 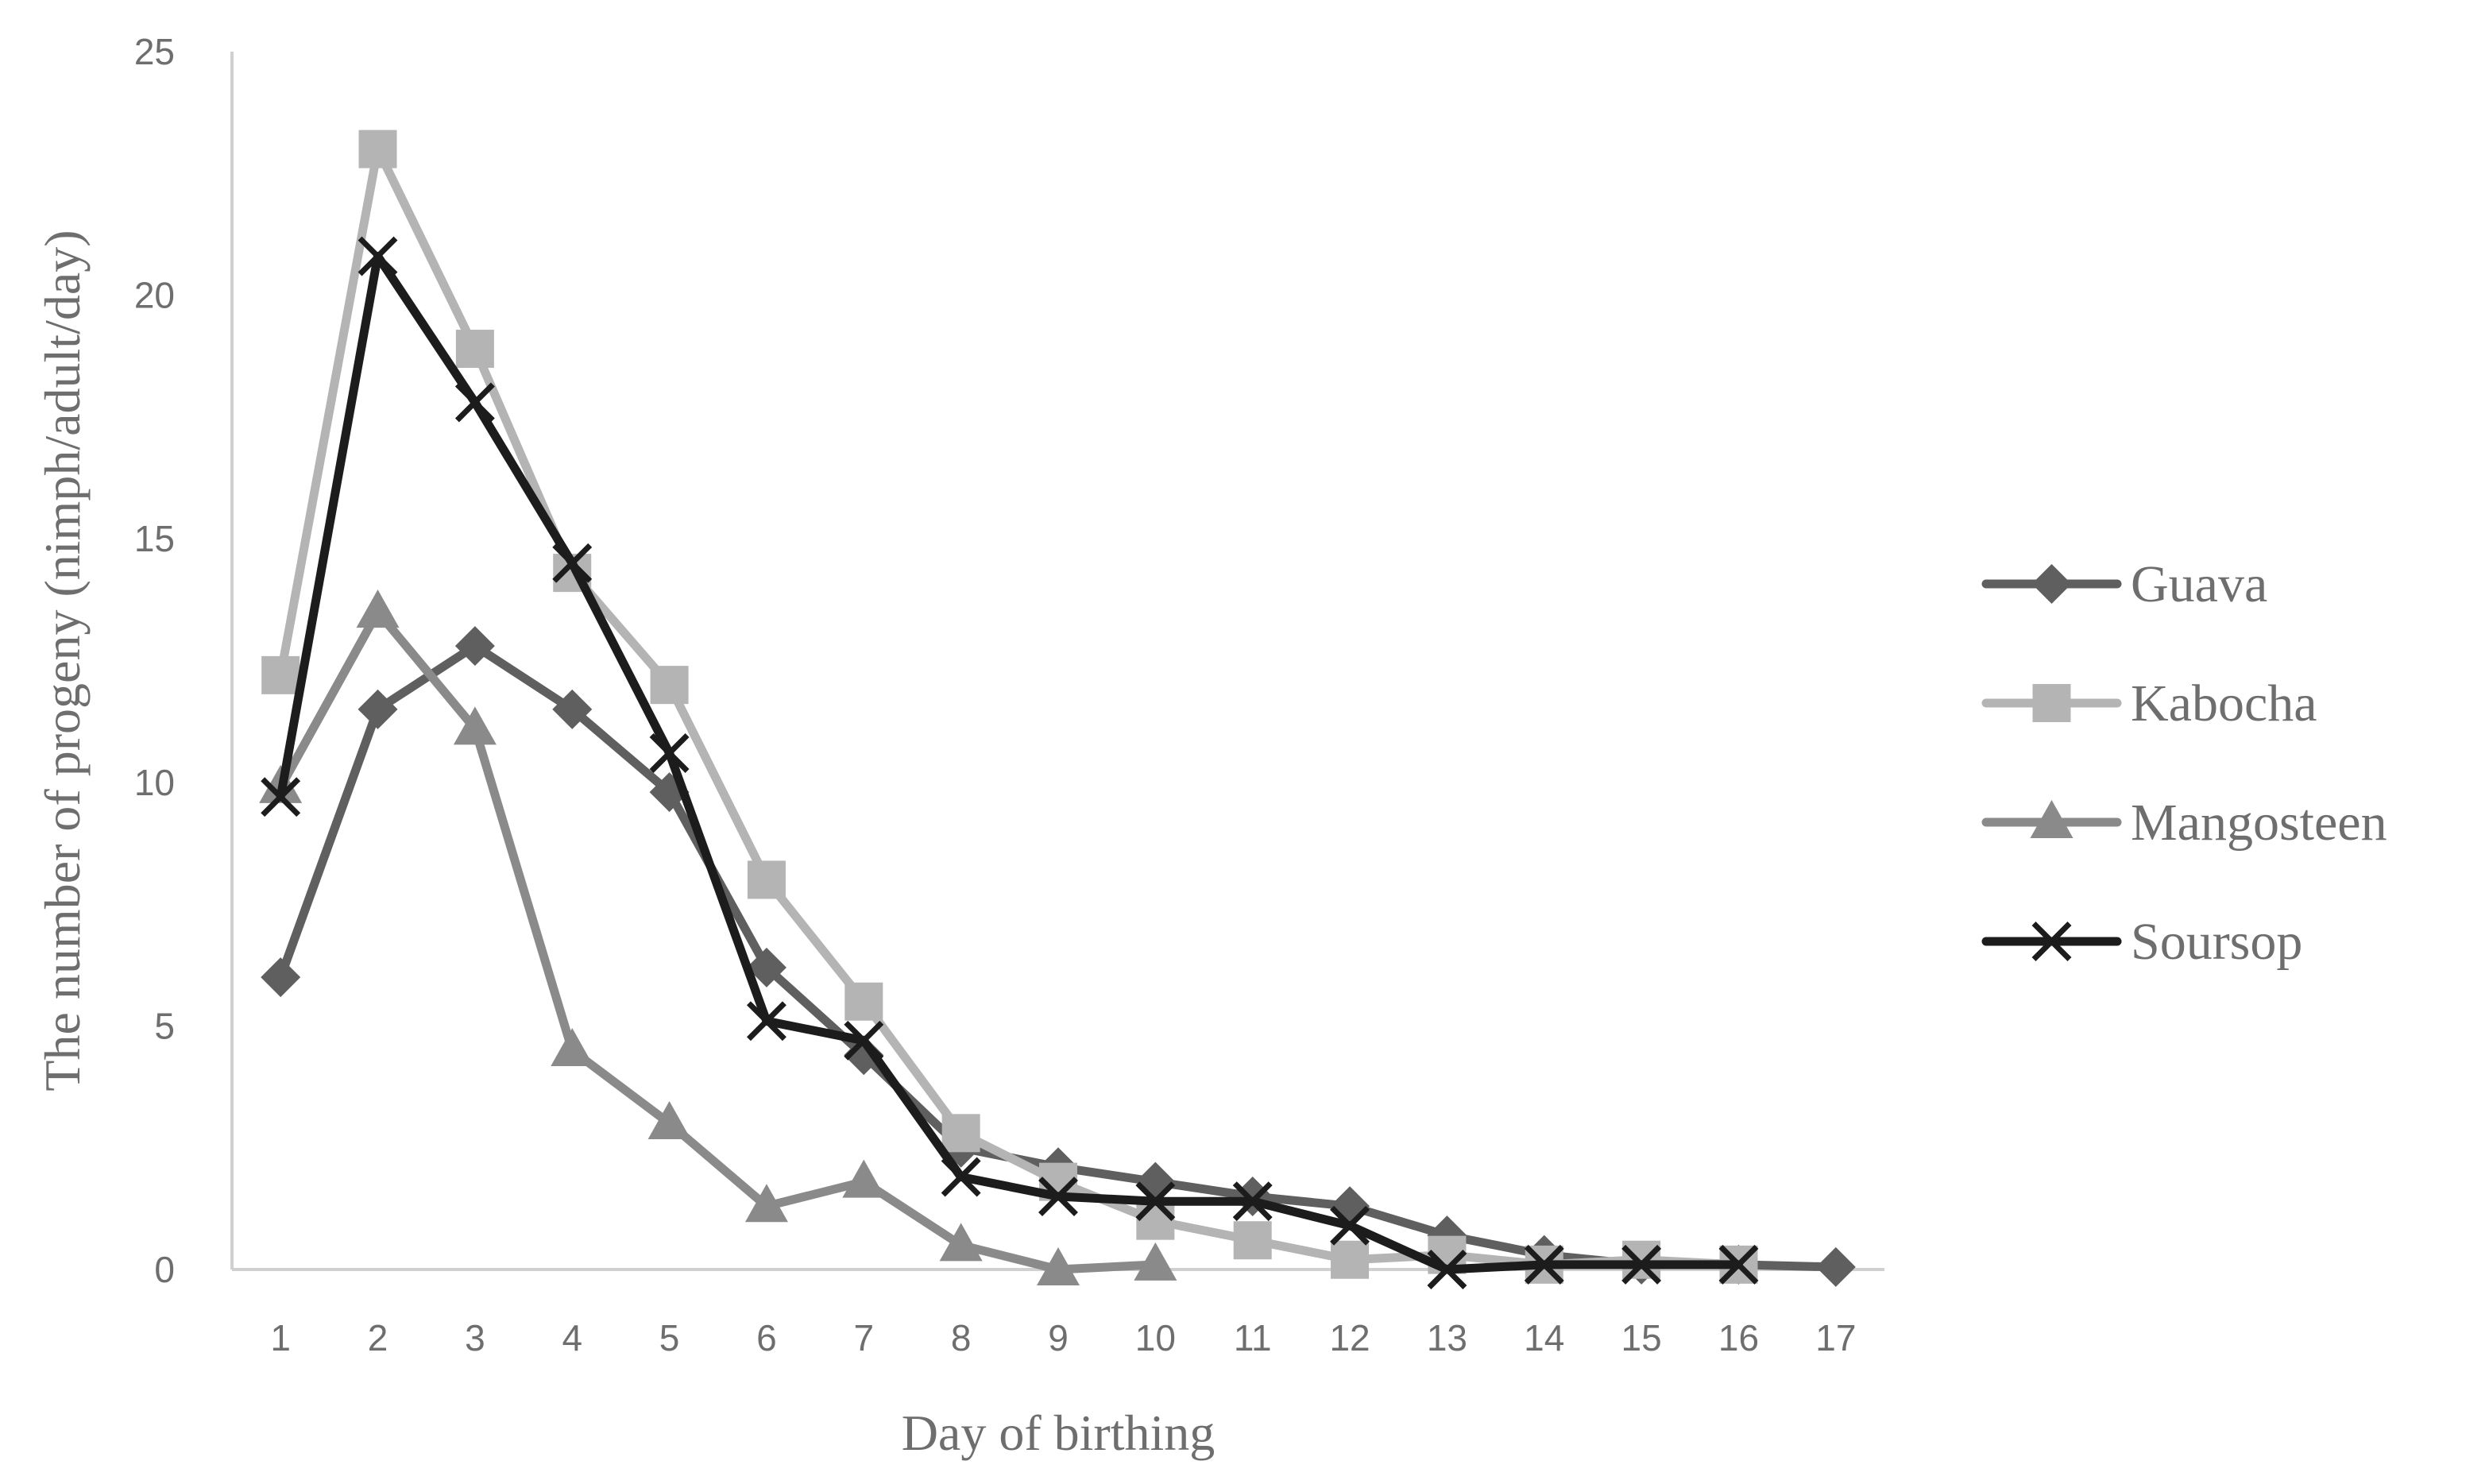 What do you see at coordinates (961, 1338) in the screenshot?
I see `x-tick-label: 8` at bounding box center [961, 1338].